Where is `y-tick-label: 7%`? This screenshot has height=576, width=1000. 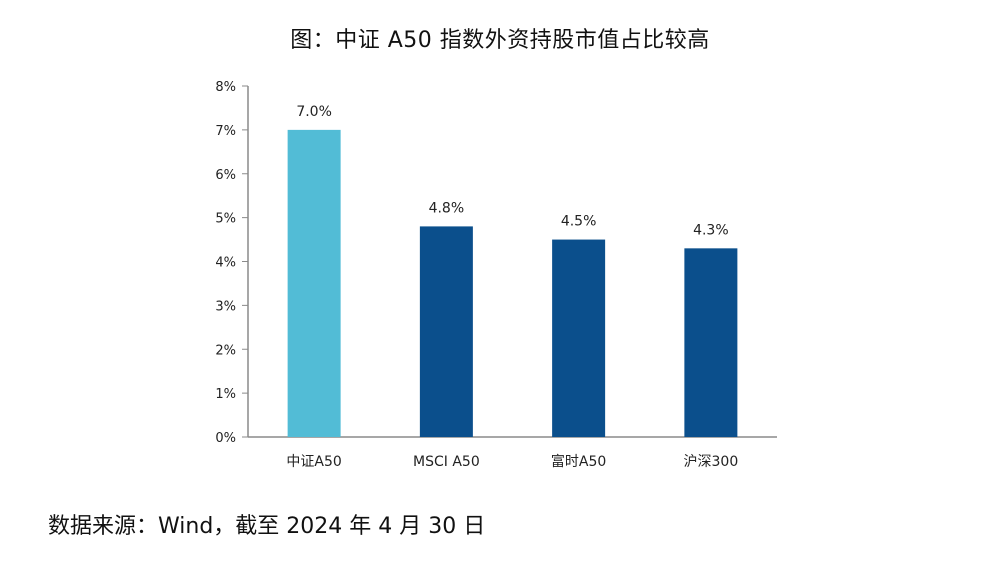 y-tick-label: 7% is located at coordinates (225, 131).